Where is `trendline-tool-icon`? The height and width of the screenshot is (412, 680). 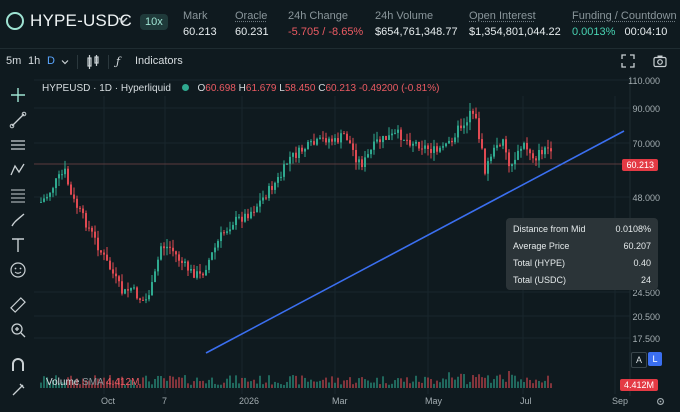 trendline-tool-icon is located at coordinates (18, 120).